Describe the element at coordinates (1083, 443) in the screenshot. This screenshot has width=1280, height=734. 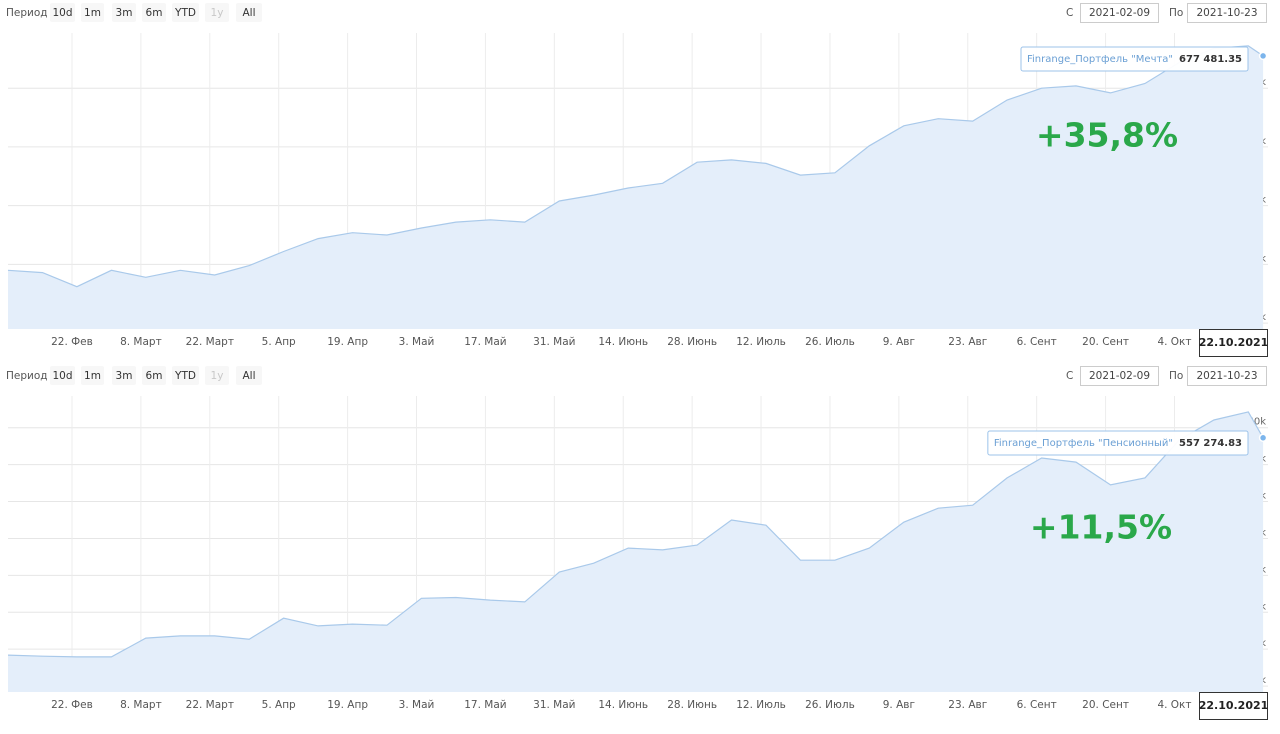
I see `tooltip-series-name: Finrange_Портфель "Пенсионный"` at that location.